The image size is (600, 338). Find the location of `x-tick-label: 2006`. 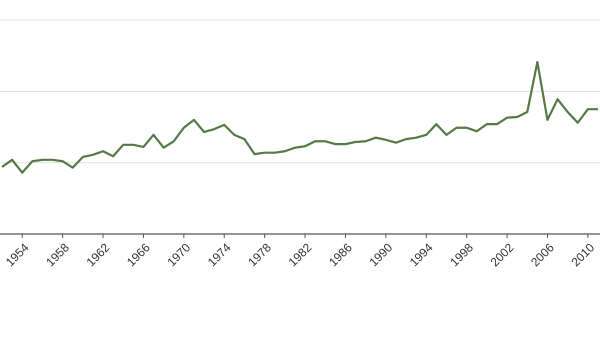

x-tick-label: 2006 is located at coordinates (542, 254).